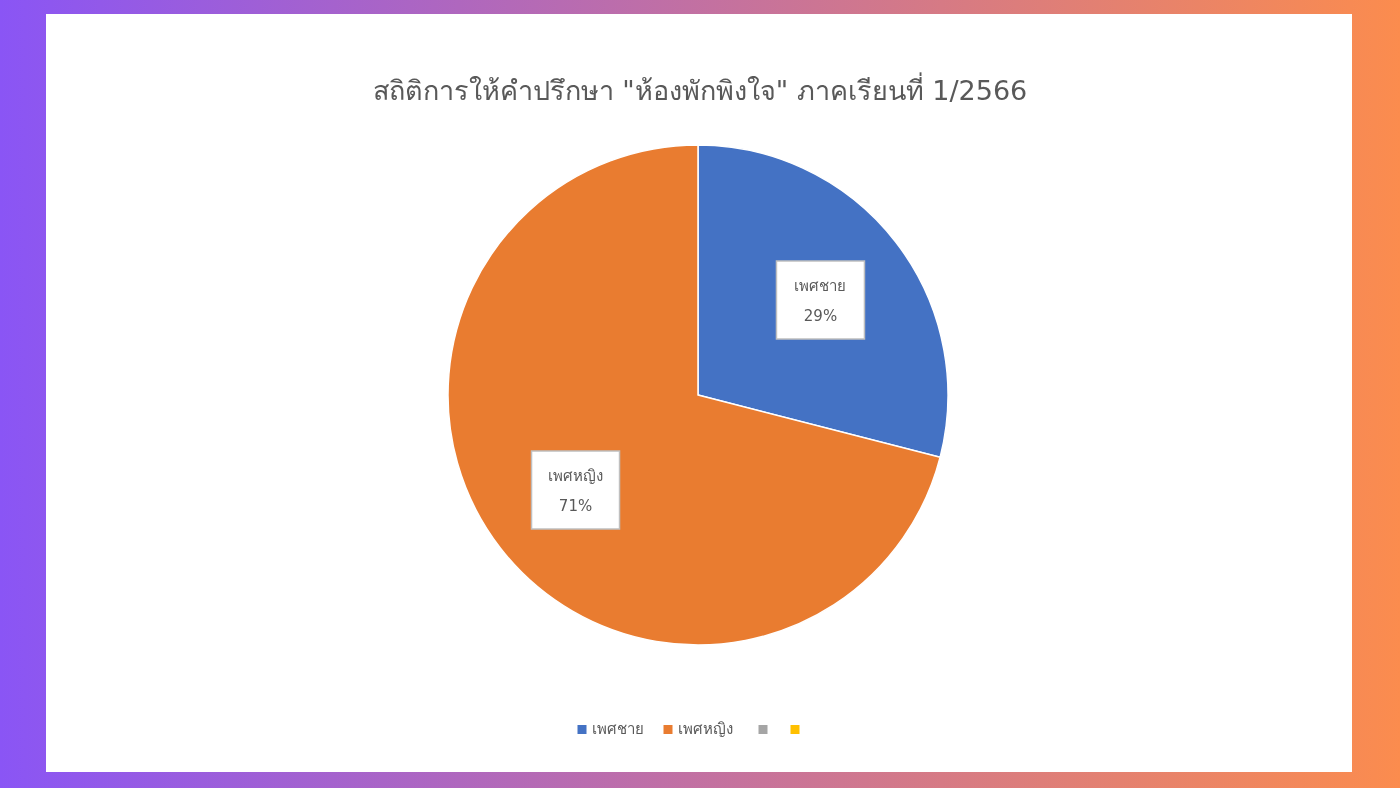 Image resolution: width=1400 pixels, height=788 pixels. I want to click on chart-title: สถิติการให้คำปรึกษา "ห้องพักพิงใจ" ภาคเรียนที่ 1/2566, so click(700, 89).